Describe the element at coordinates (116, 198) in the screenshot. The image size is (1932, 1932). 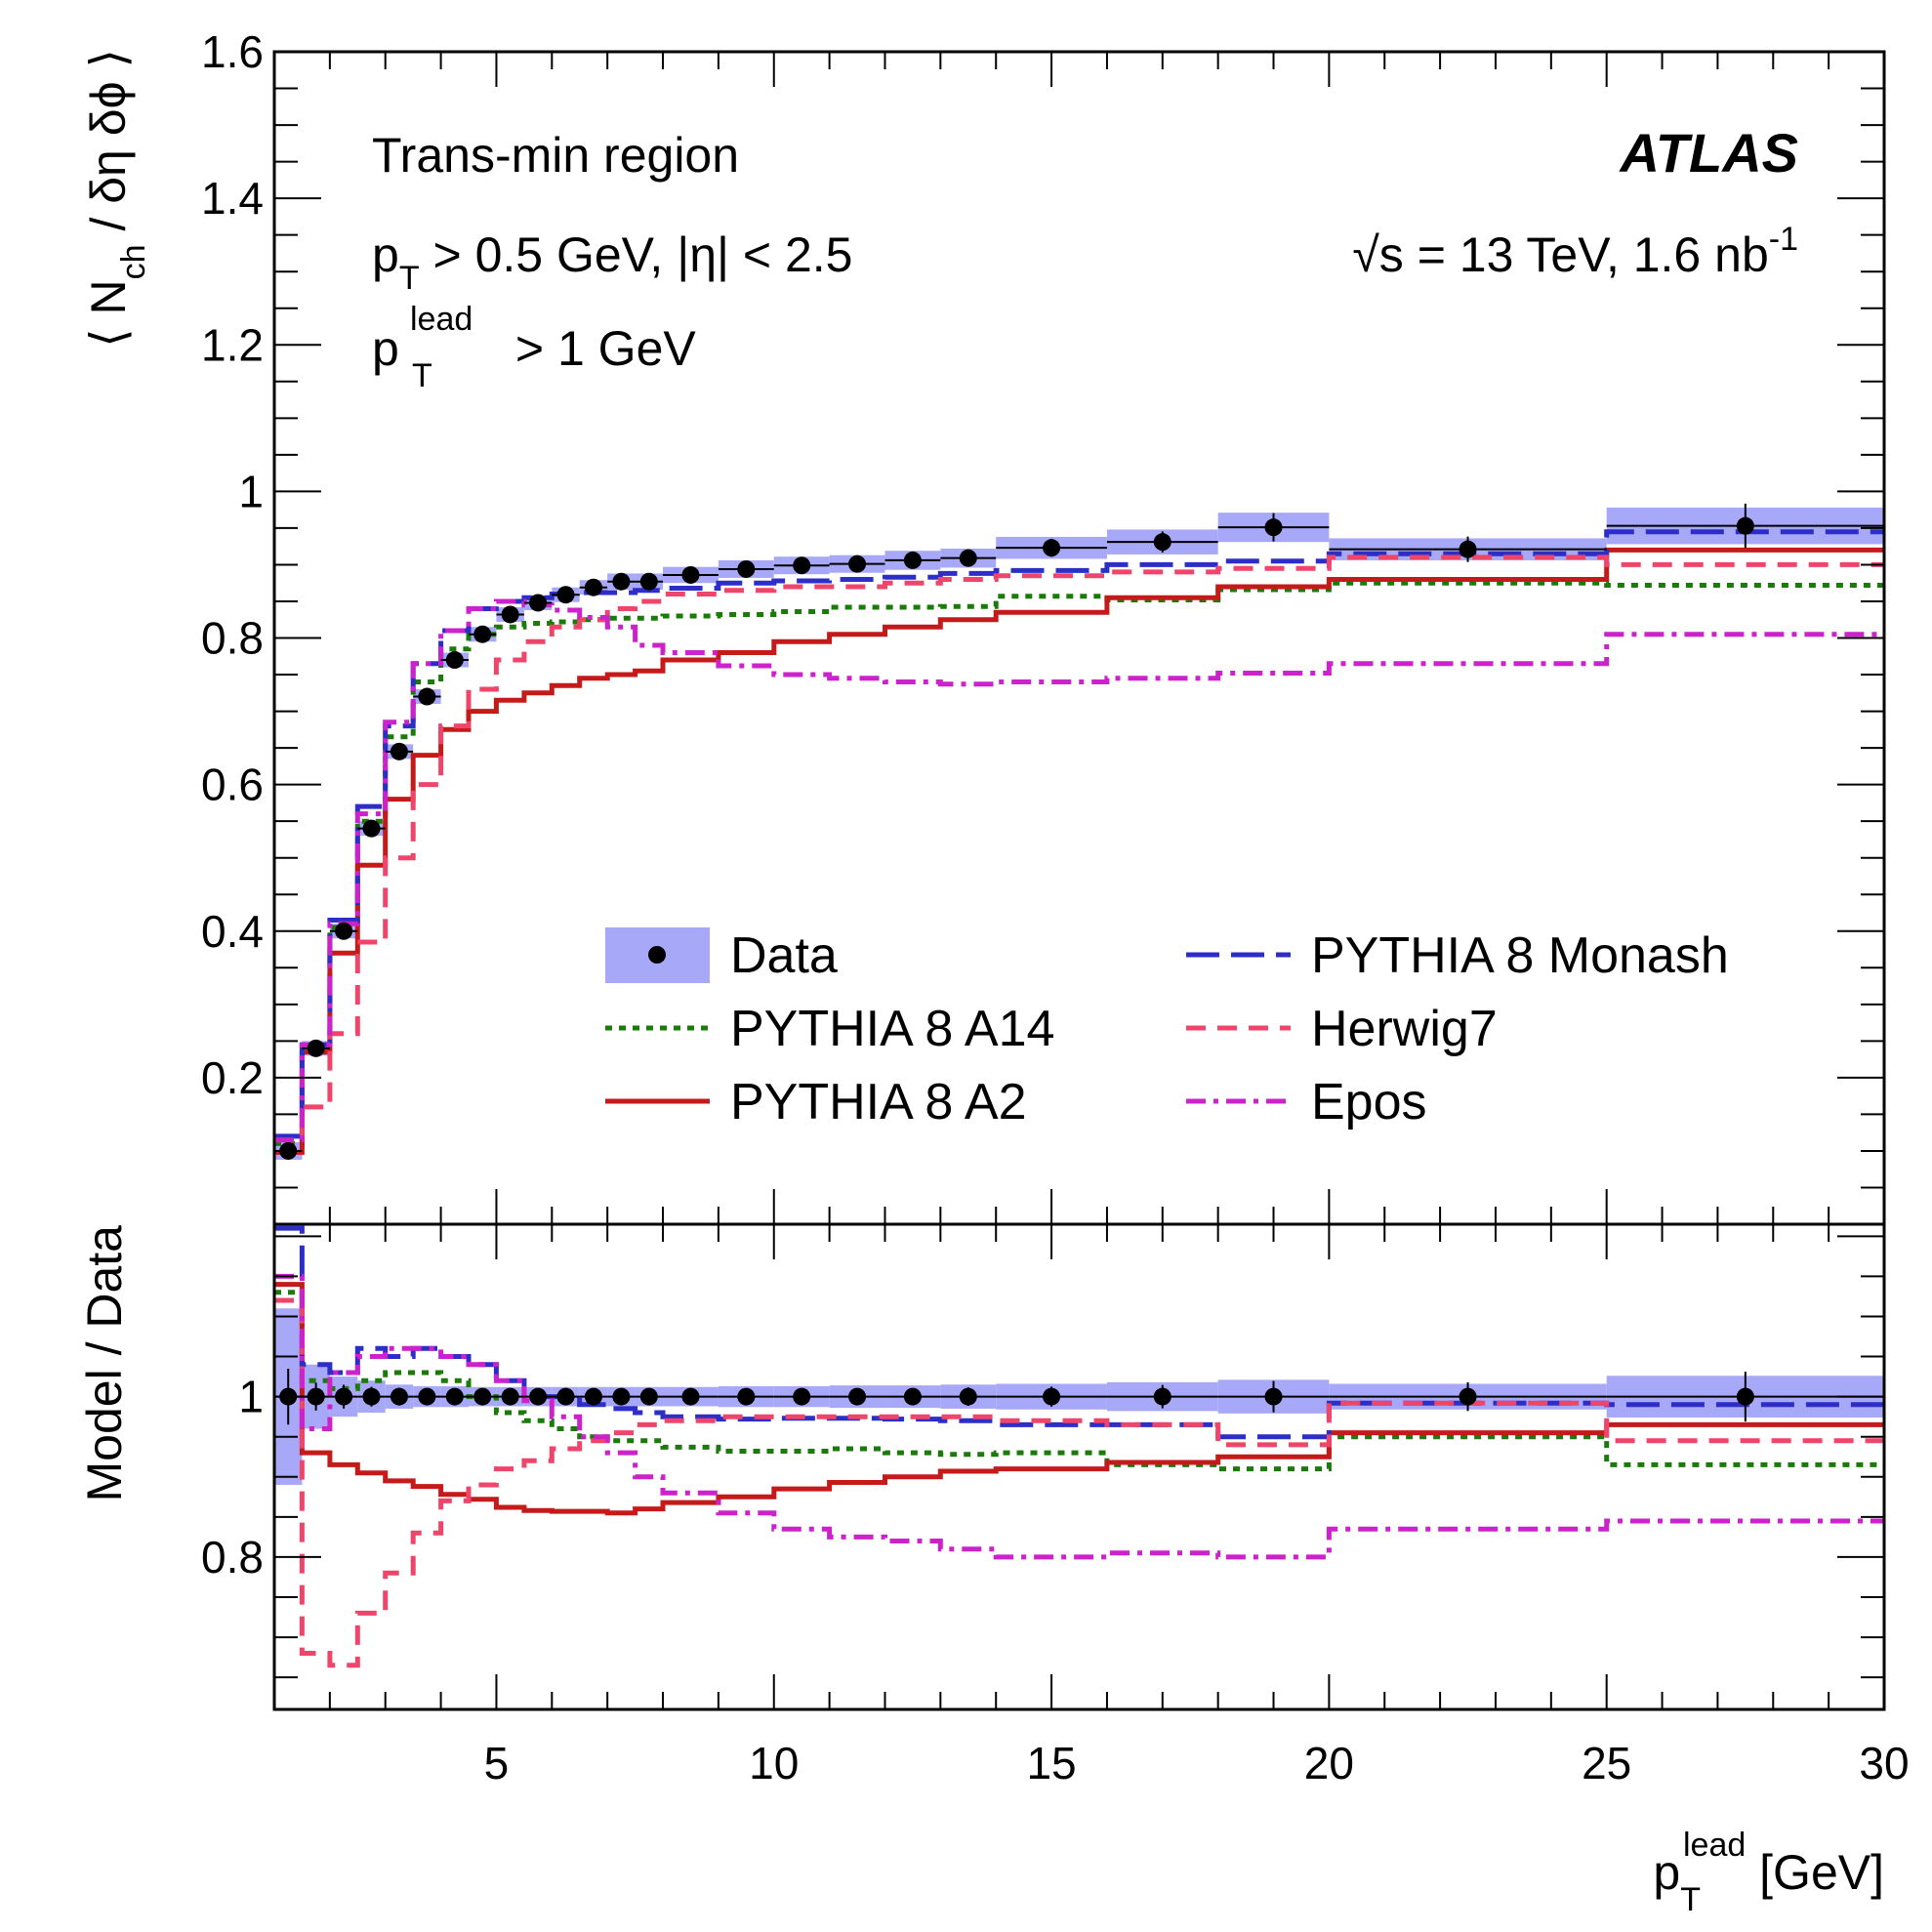
I see `y-axis-title-top: ⟨ Nch / δη δϕ ⟩` at that location.